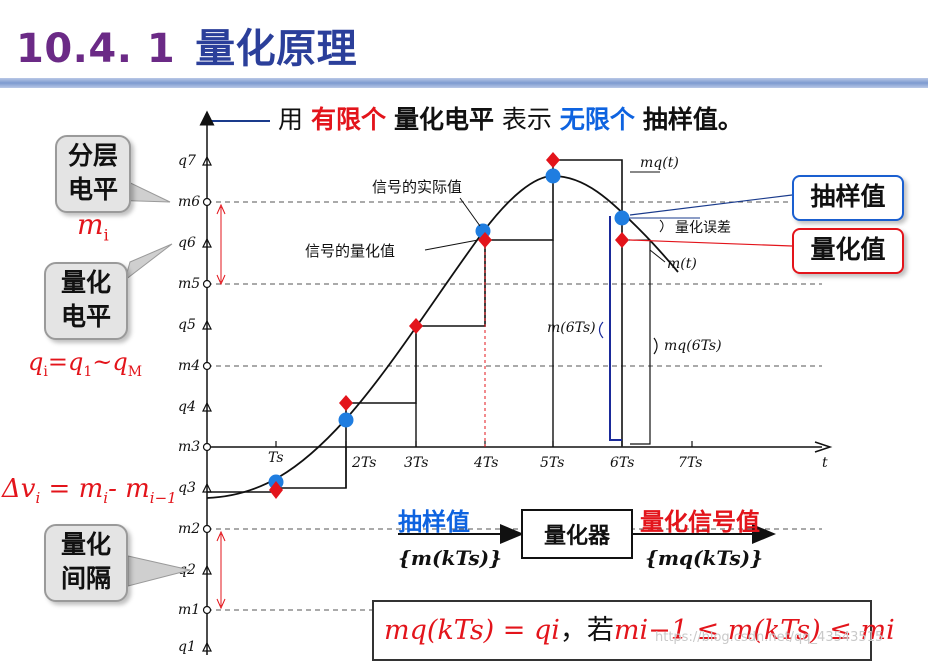 This screenshot has height=661, width=928. Describe the element at coordinates (90, 224) in the screenshot. I see `layer-m: m` at that location.